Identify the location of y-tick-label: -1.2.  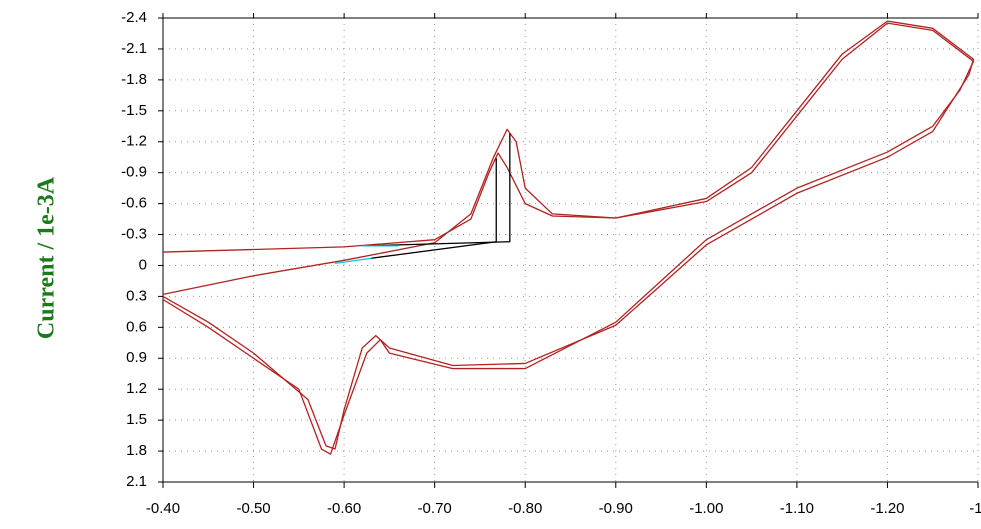
(134, 141).